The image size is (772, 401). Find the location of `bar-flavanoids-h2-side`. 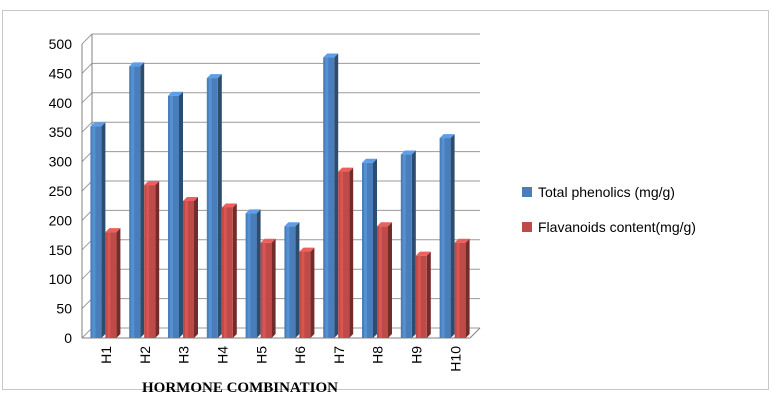

bar-flavanoids-h2-side is located at coordinates (157, 259).